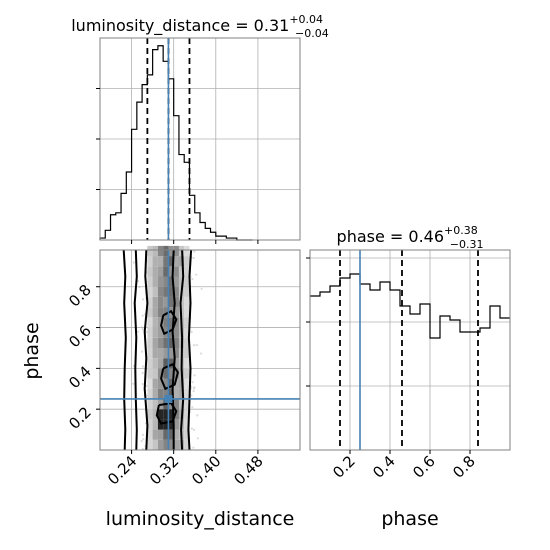  I want to click on contour-lines, so click(157, 350).